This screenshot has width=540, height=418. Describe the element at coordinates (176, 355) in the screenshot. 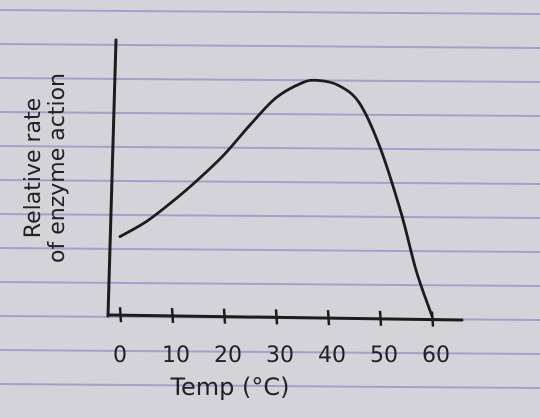

I see `x-tick-label: 10` at that location.